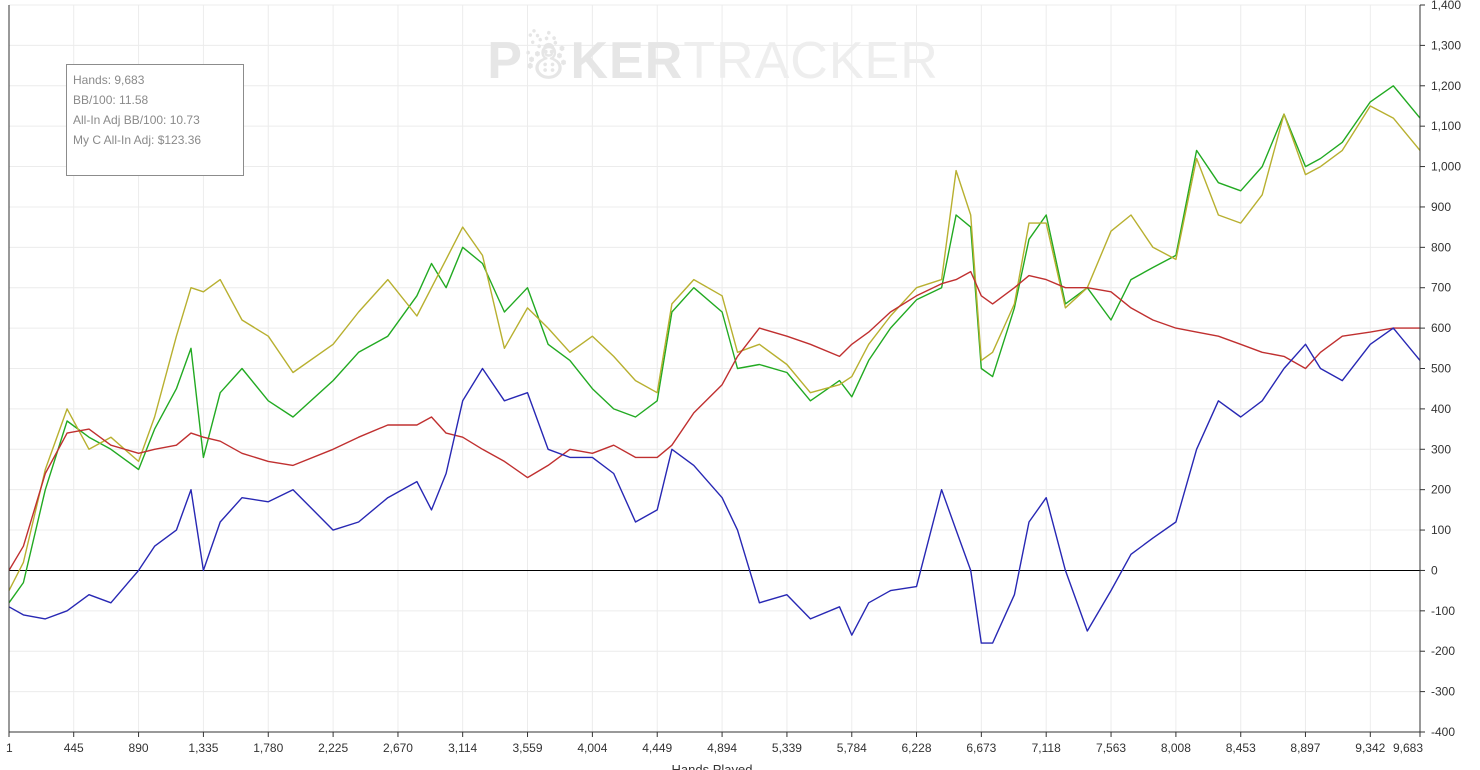 This screenshot has height=770, width=1480. Describe the element at coordinates (1446, 167) in the screenshot. I see `y-tick-label: 1,000` at that location.